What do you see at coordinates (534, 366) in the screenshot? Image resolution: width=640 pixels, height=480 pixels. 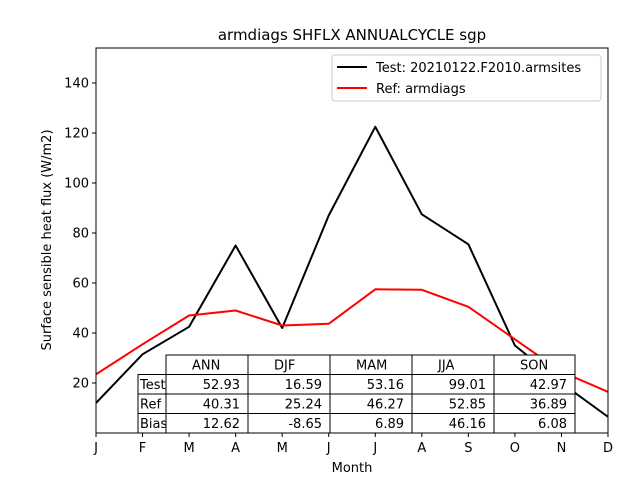 I see `table-col-header: SON` at bounding box center [534, 366].